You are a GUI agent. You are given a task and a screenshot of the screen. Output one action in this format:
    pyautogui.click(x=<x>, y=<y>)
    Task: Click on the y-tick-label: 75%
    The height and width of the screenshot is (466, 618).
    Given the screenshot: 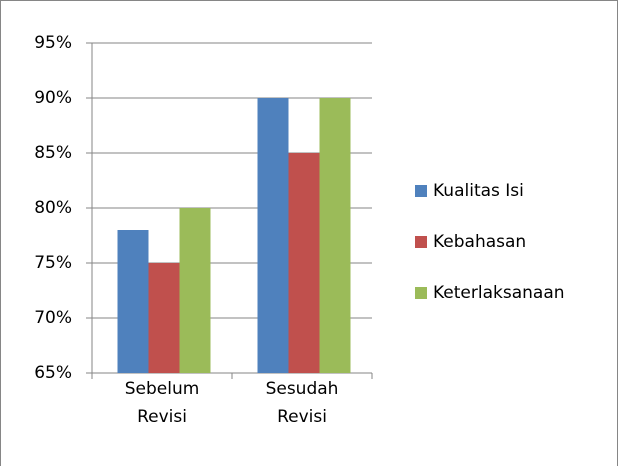 What is the action you would take?
    pyautogui.click(x=53, y=263)
    